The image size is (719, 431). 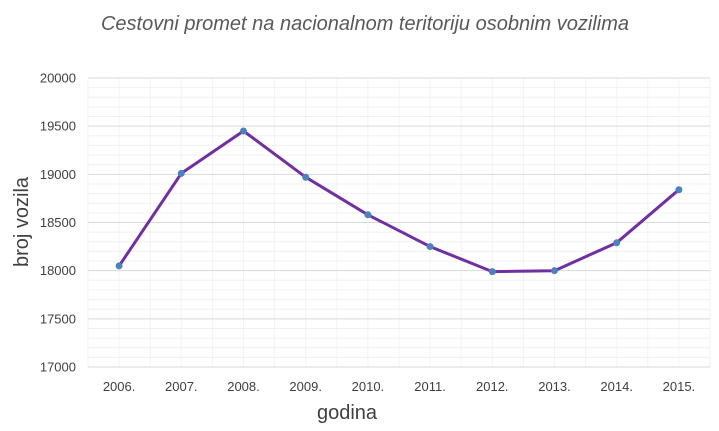 I want to click on y-tick-label: 19000, so click(x=58, y=174).